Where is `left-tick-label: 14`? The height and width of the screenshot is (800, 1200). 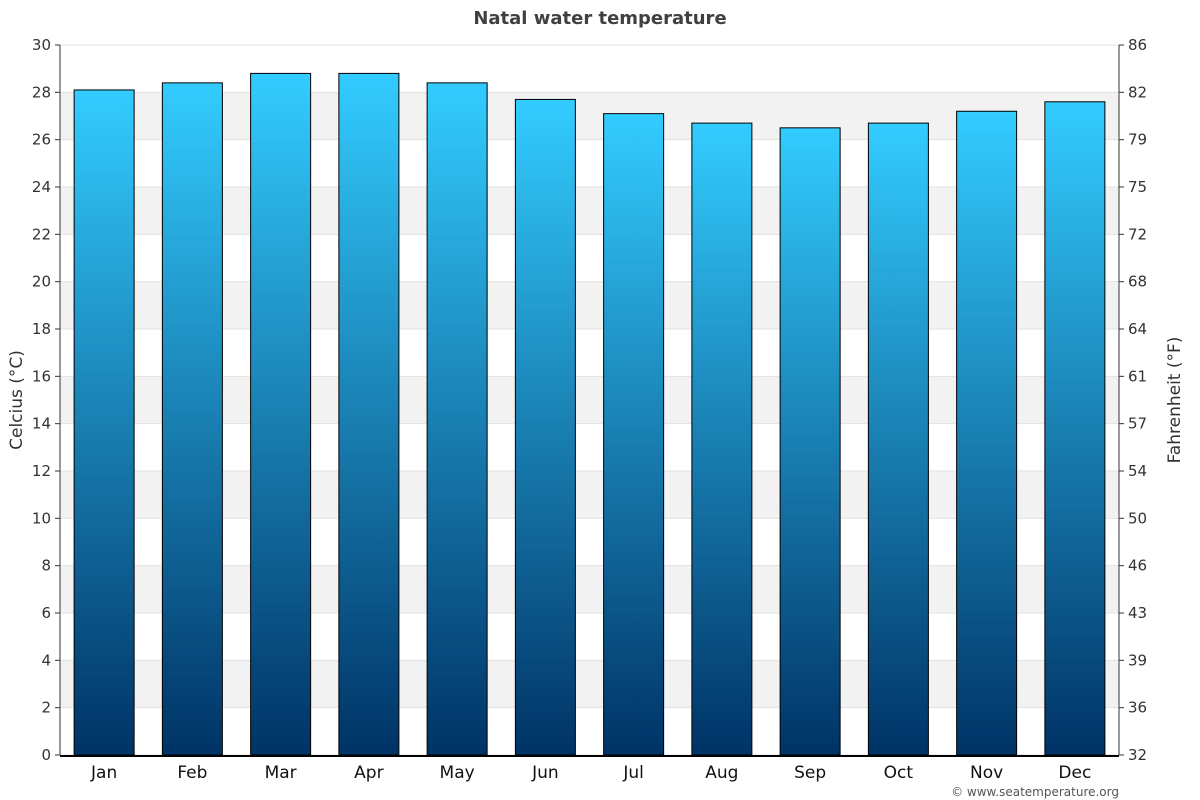 left-tick-label: 14 is located at coordinates (41, 424).